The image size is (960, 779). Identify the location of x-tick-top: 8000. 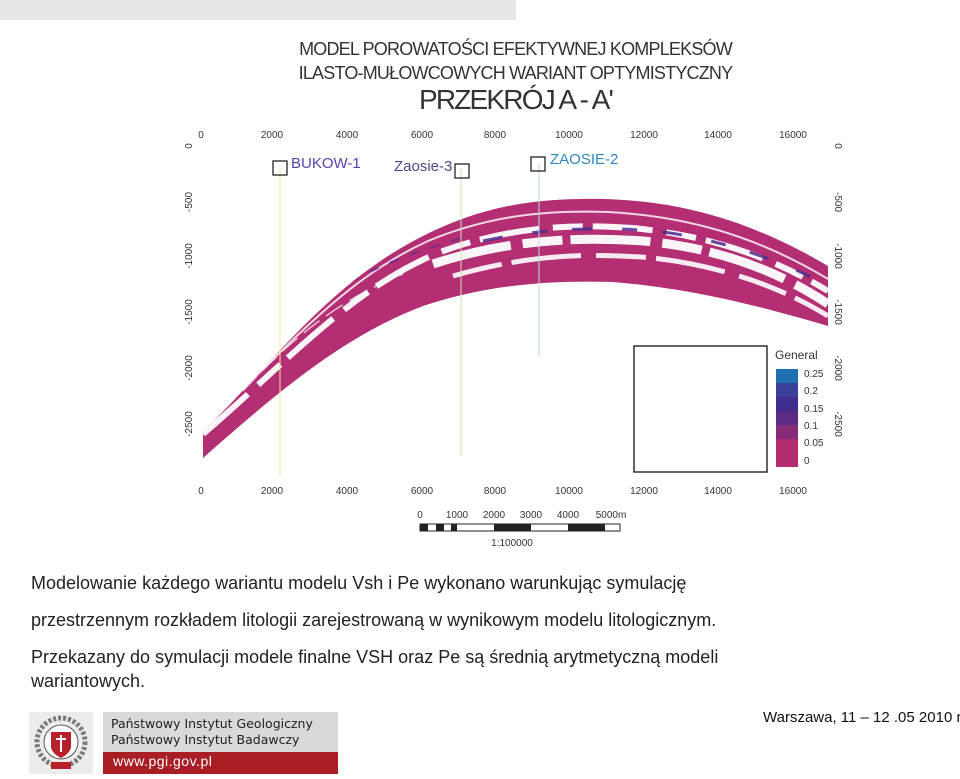
(495, 135).